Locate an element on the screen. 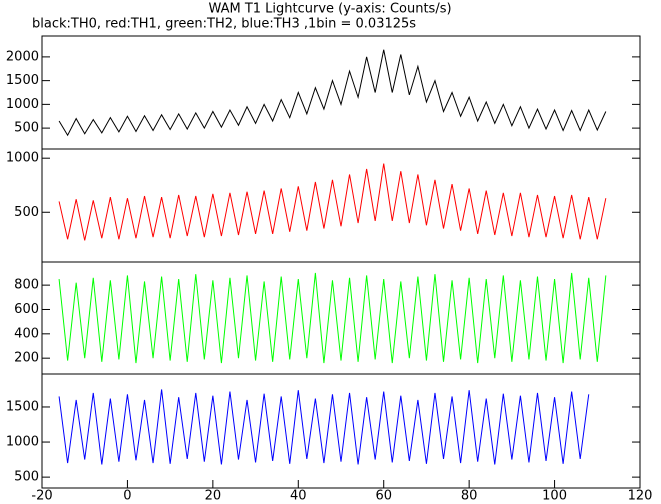  x-tick-label: -20 is located at coordinates (41, 496).